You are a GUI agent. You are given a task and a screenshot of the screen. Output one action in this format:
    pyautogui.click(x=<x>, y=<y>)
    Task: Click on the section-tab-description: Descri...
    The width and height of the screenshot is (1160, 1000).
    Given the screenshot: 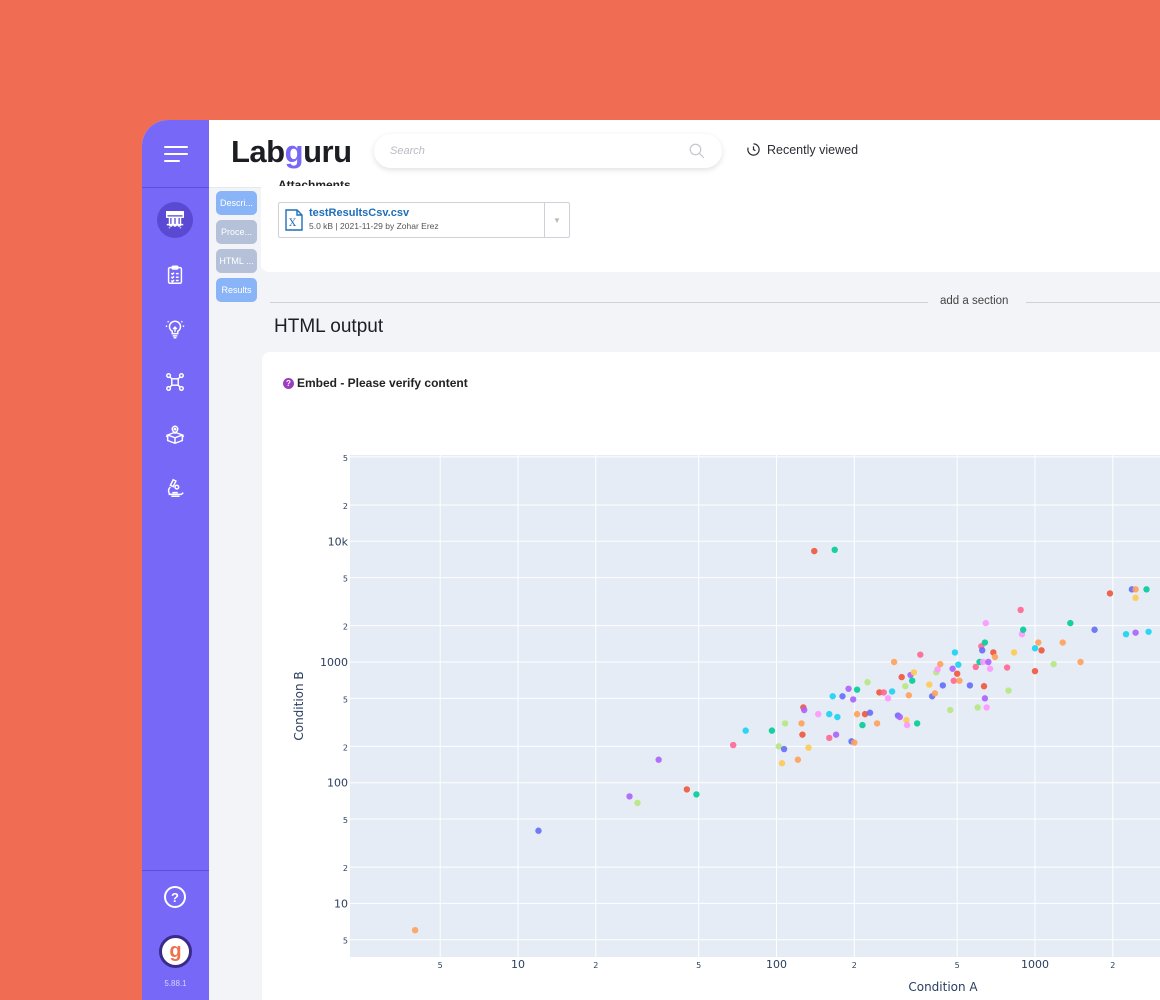 What is the action you would take?
    pyautogui.click(x=236, y=203)
    